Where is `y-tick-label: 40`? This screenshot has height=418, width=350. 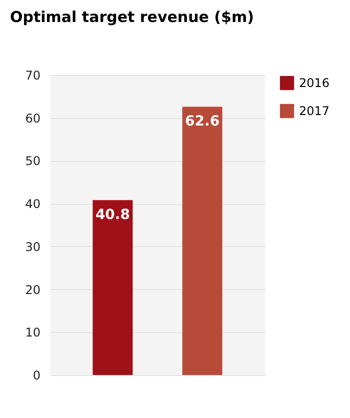
y-tick-label: 40 is located at coordinates (32, 204).